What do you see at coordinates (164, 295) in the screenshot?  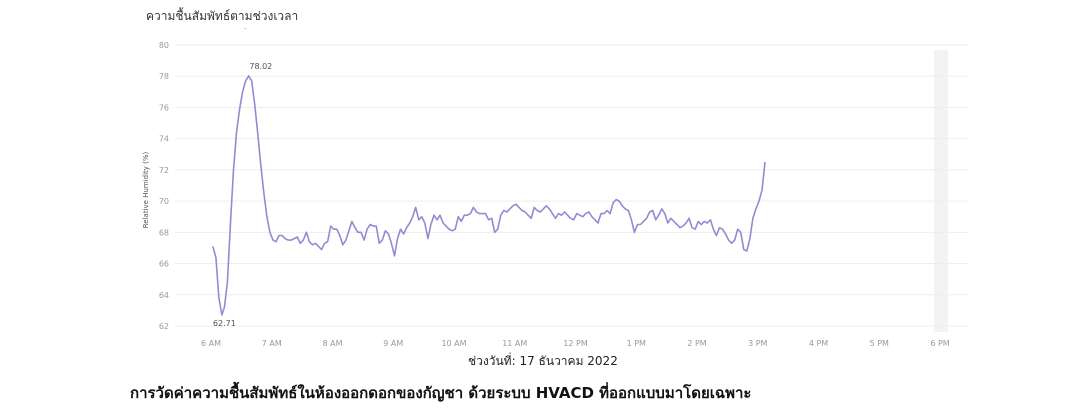 I see `y-tick-label: 64` at bounding box center [164, 295].